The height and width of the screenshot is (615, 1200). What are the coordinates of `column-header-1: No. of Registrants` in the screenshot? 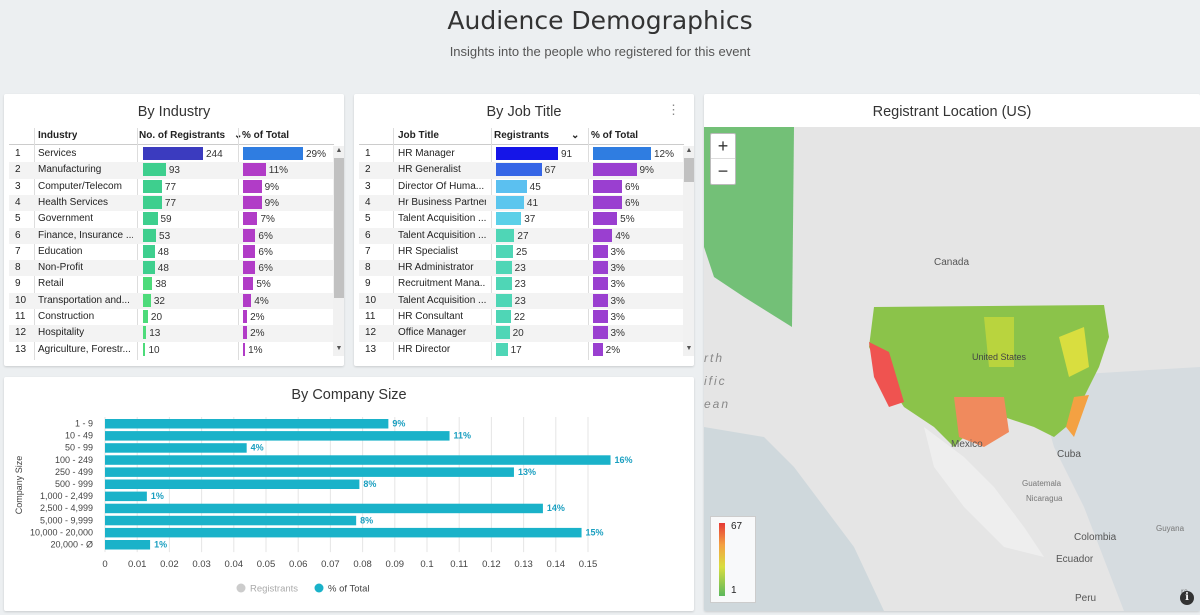 It's located at (182, 135).